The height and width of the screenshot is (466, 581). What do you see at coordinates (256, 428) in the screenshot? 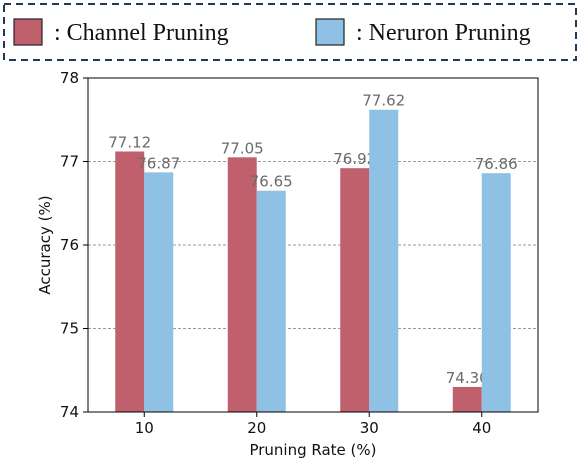
I see `x-tick-label: 20` at bounding box center [256, 428].